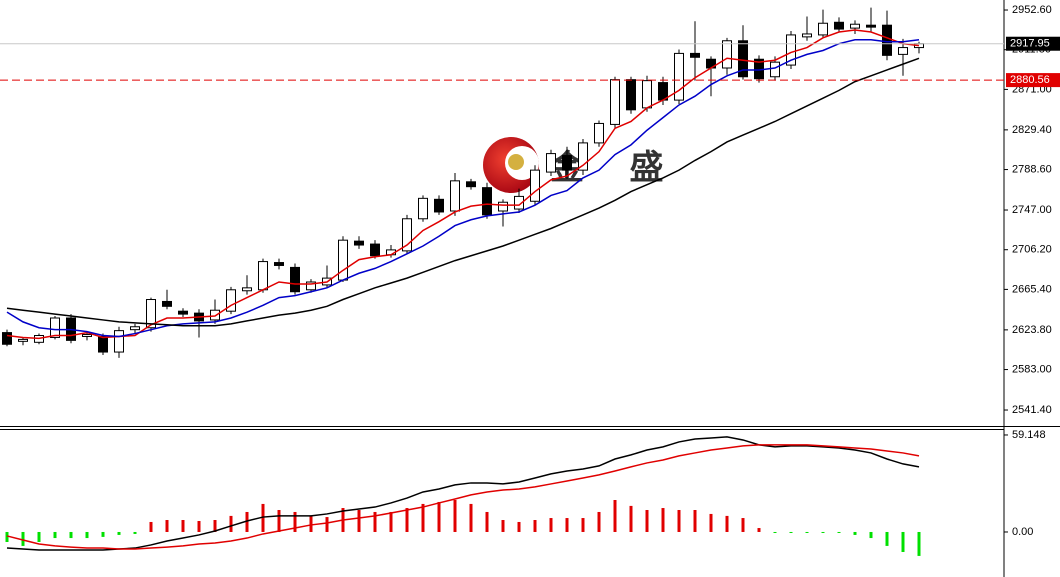 This screenshot has height=577, width=1060. I want to click on y-tick-label: 2541.40, so click(1032, 410).